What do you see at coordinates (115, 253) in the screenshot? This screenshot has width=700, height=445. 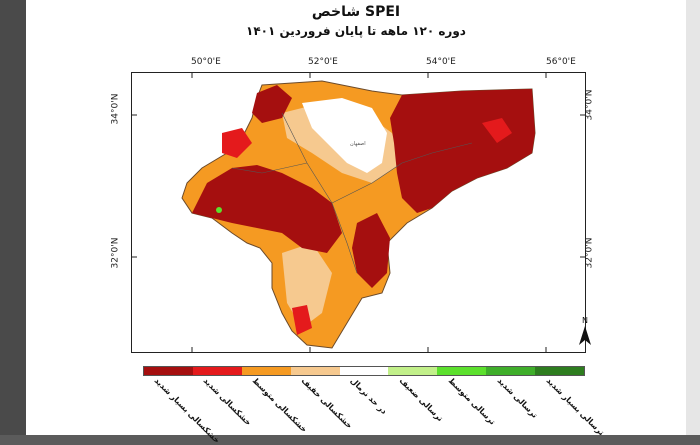 I see `lat-label-left-32: 32°0'N` at bounding box center [115, 253].